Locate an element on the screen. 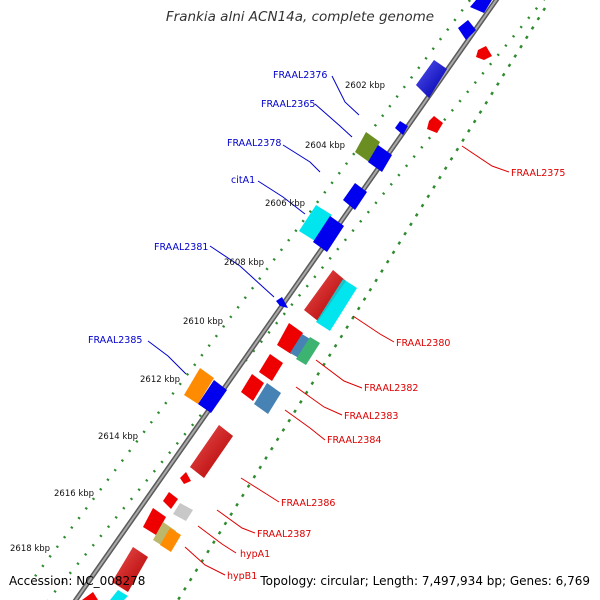  gene-label-fraal2385: FRAAL2385 is located at coordinates (115, 340).